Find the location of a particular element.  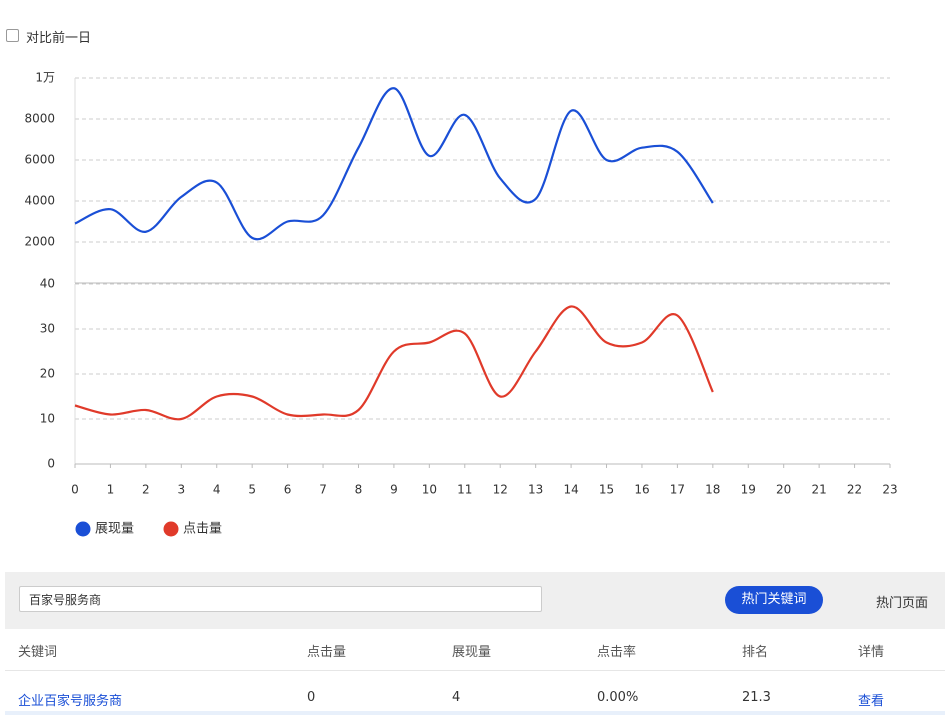

table-header: 关键词 is located at coordinates (38, 652).